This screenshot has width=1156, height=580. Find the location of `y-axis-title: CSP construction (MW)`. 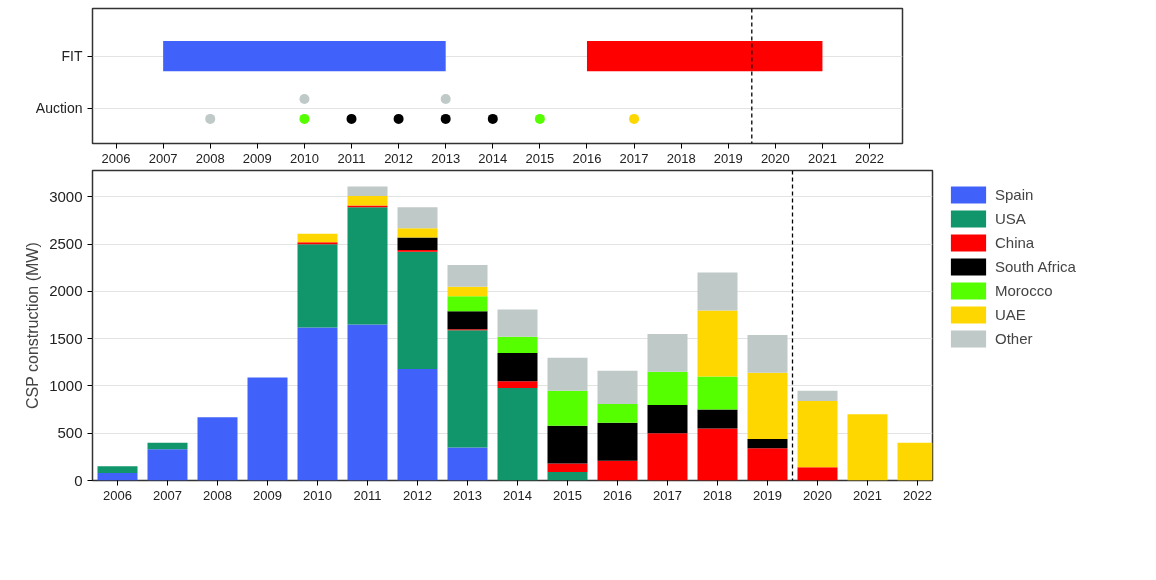

y-axis-title: CSP construction (MW) is located at coordinates (33, 326).